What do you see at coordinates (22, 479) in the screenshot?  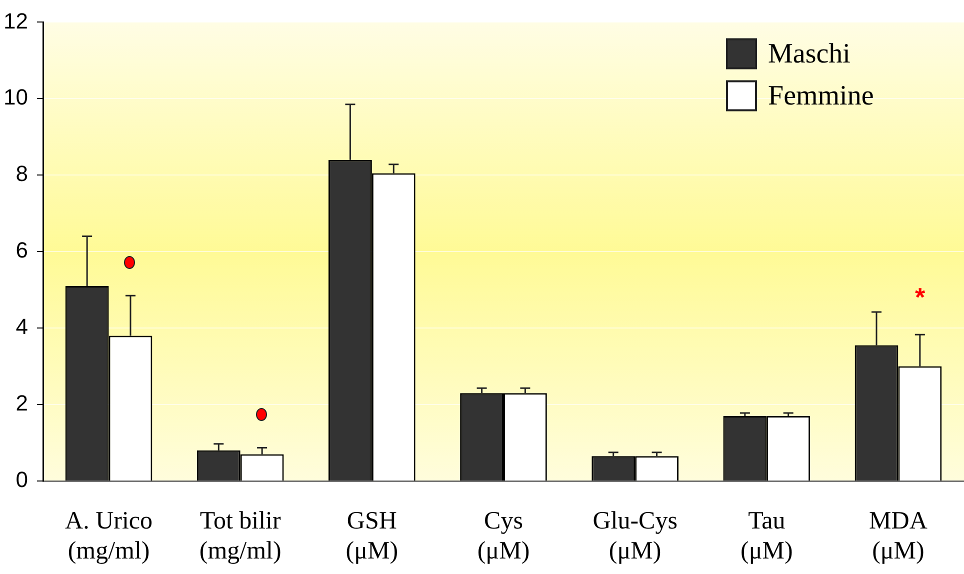 I see `y-tick-label: 0` at bounding box center [22, 479].